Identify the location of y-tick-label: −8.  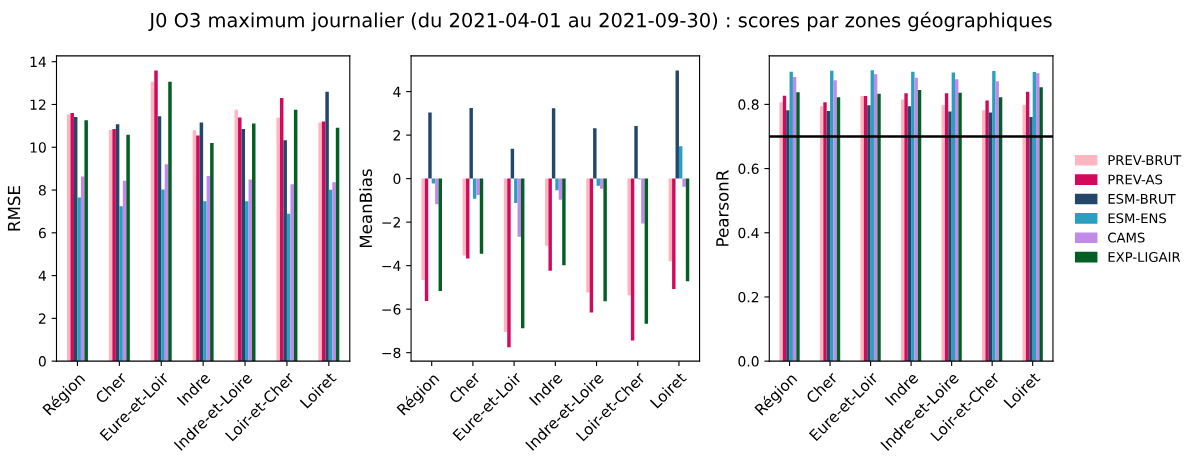
(391, 353).